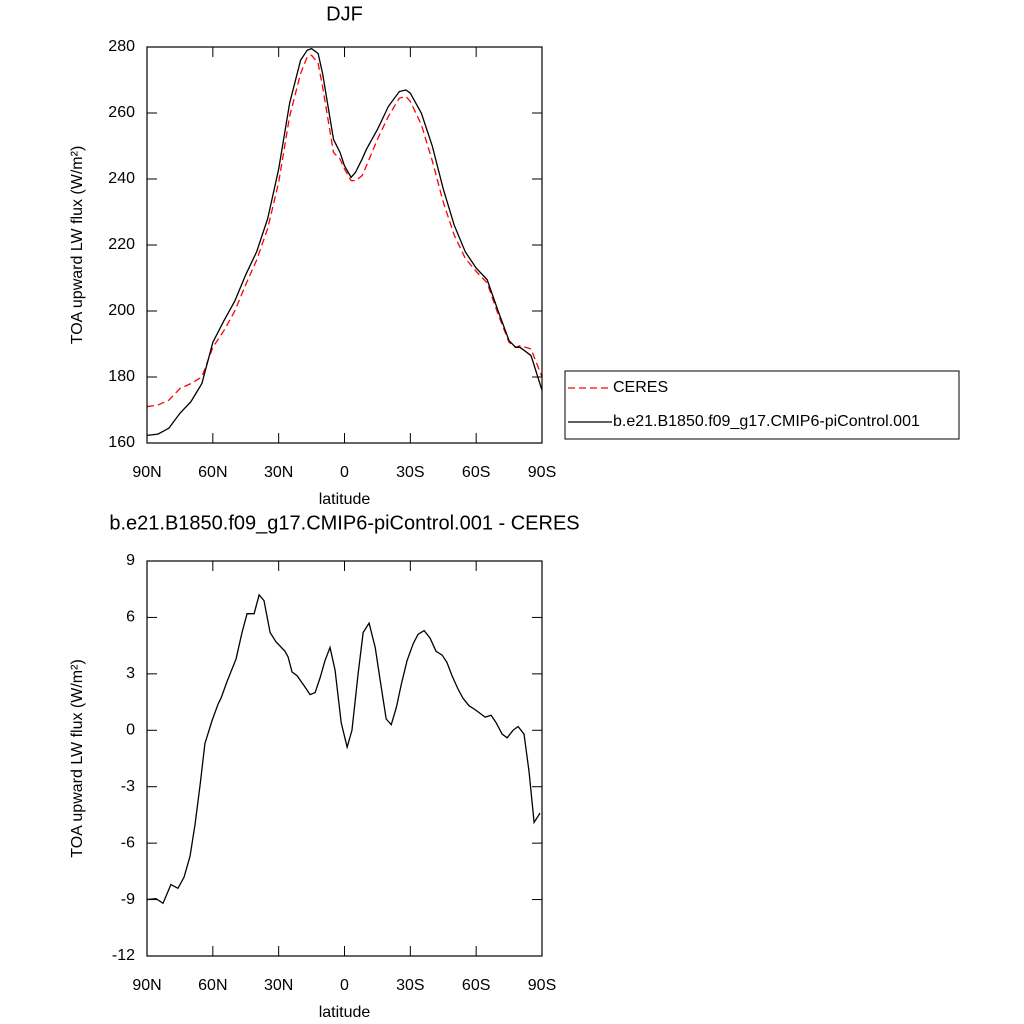 This screenshot has width=1024, height=1024. I want to click on y-tick-label: 160, so click(121, 442).